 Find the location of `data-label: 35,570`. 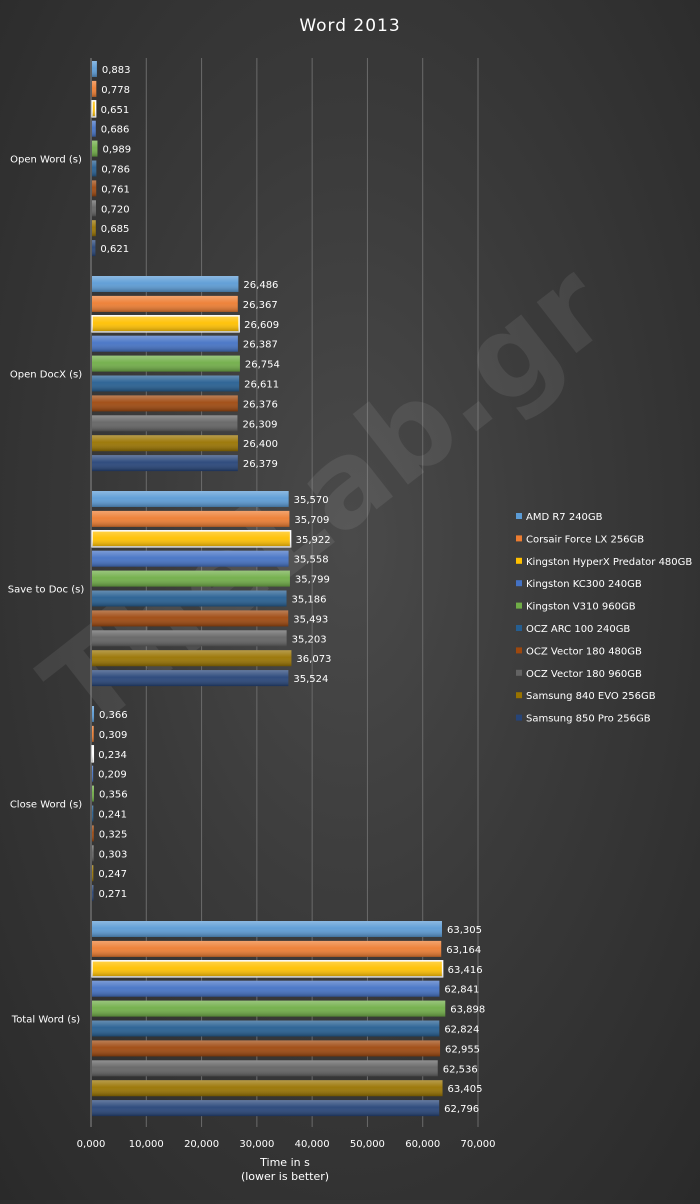

data-label: 35,570 is located at coordinates (311, 500).